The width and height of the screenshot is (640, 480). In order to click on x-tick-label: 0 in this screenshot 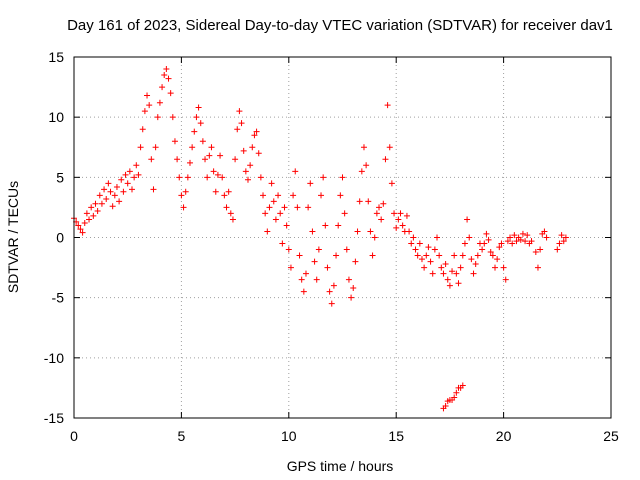, I will do `click(74, 436)`.